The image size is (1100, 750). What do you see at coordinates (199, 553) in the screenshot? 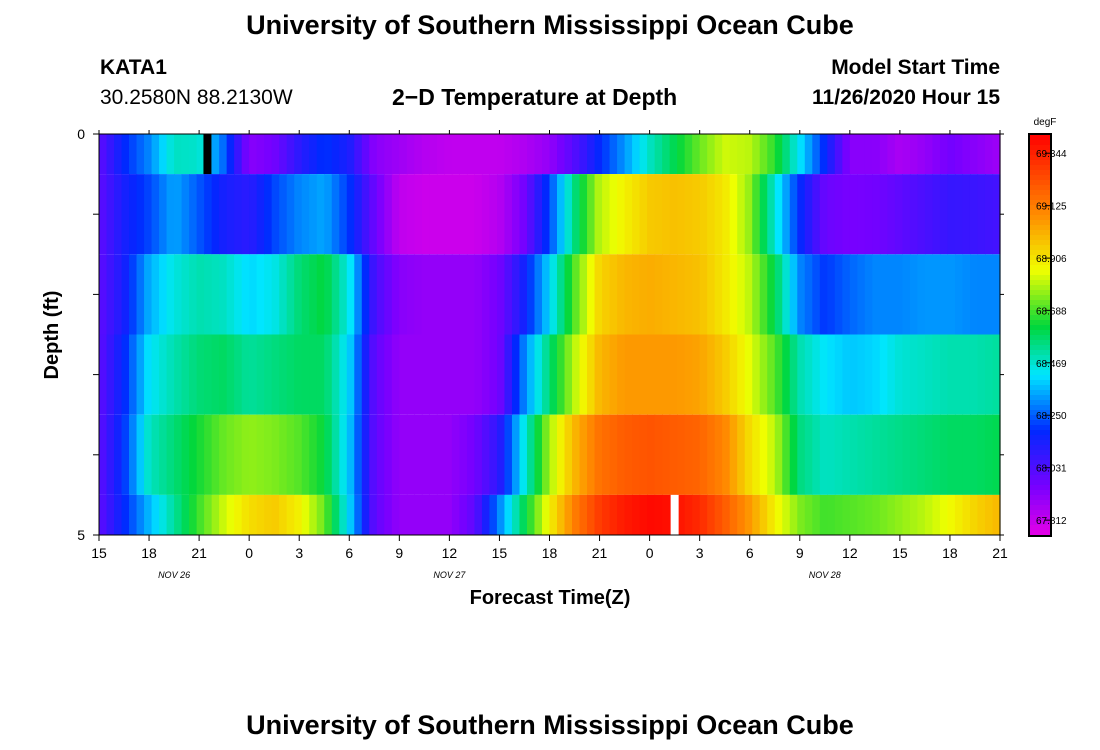
I see `x-tick-label: 21` at bounding box center [199, 553].